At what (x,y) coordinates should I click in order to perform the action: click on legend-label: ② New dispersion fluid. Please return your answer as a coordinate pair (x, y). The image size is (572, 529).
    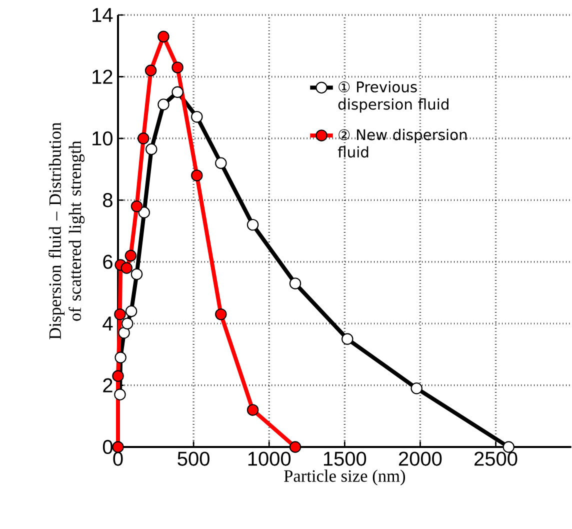
    Looking at the image, I should click on (402, 143).